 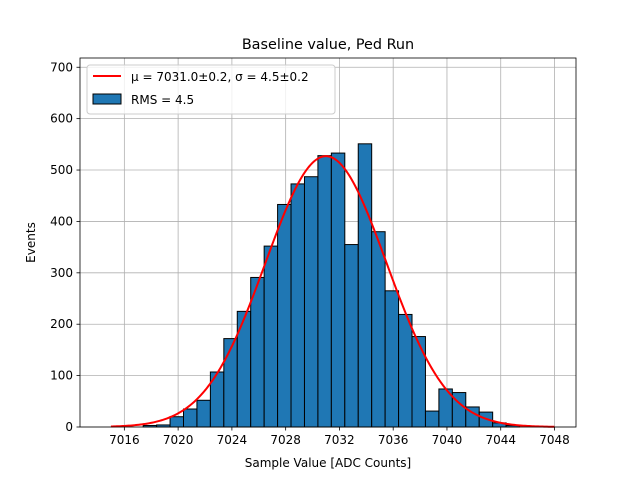 What do you see at coordinates (328, 463) in the screenshot?
I see `x-axis-label: Sample Value [ADC Counts]` at bounding box center [328, 463].